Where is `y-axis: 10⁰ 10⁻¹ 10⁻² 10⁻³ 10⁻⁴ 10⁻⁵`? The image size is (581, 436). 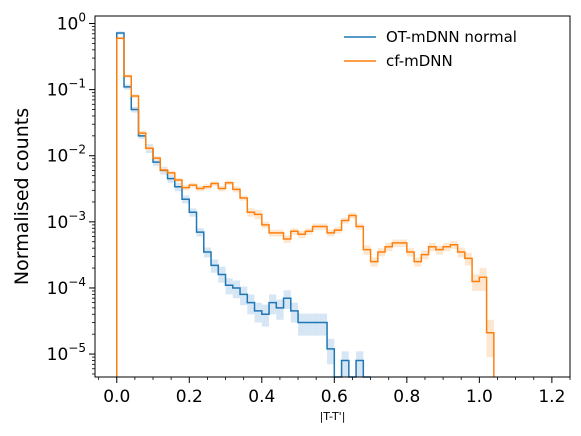
y-axis: 10⁰ 10⁻¹ 10⁻² 10⁻³ 10⁻⁴ 10⁻⁵ is located at coordinates (71, 193).